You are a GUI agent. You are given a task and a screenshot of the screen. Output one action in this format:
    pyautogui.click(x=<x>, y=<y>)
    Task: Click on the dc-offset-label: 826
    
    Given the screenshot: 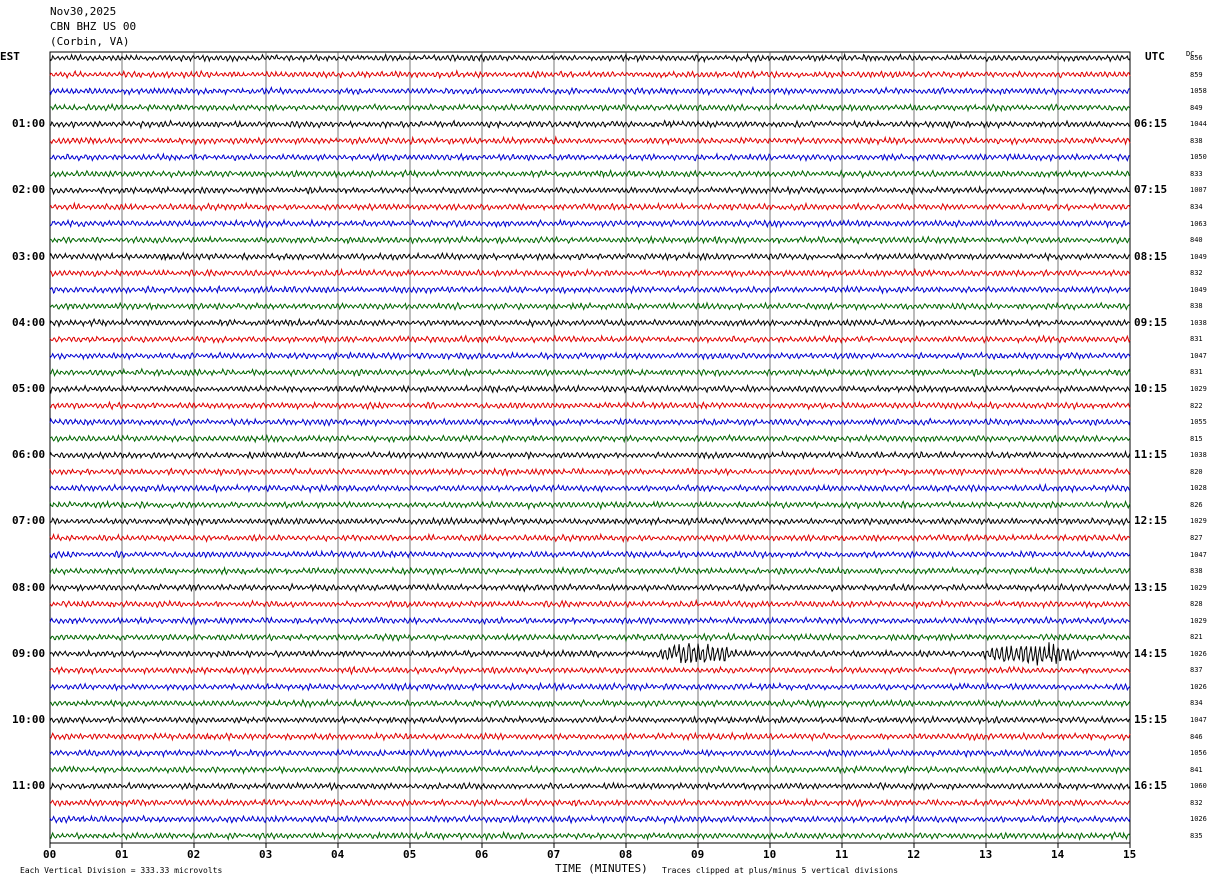 What is the action you would take?
    pyautogui.click(x=1196, y=504)
    